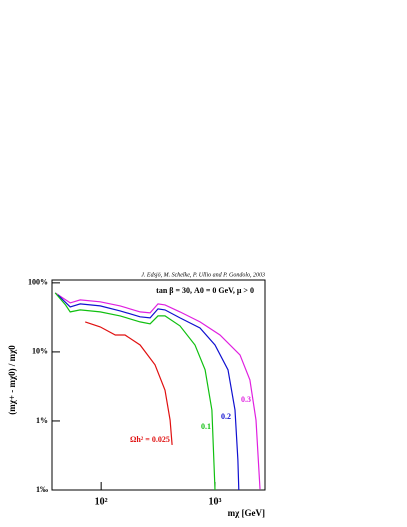 This screenshot has width=407, height=527. I want to click on series-line, so click(129, 383).